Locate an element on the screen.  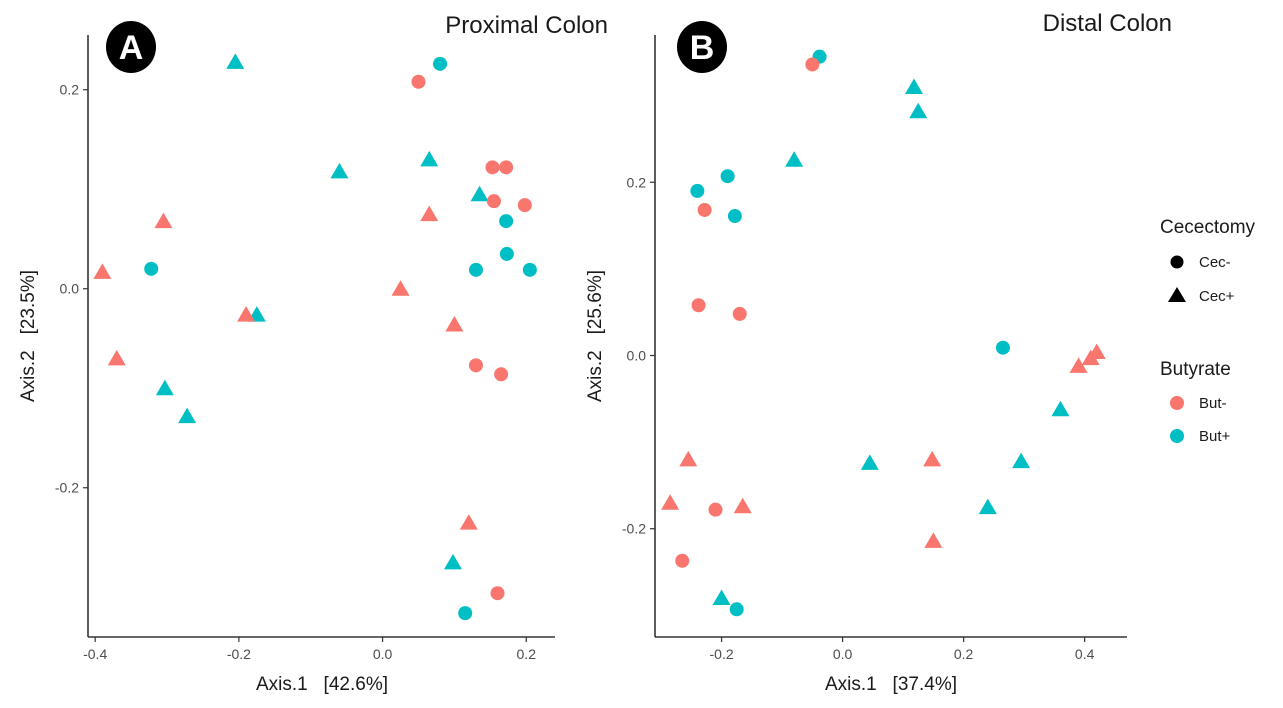
y-axis-title: Axis.2 [25.6%] is located at coordinates (595, 336).